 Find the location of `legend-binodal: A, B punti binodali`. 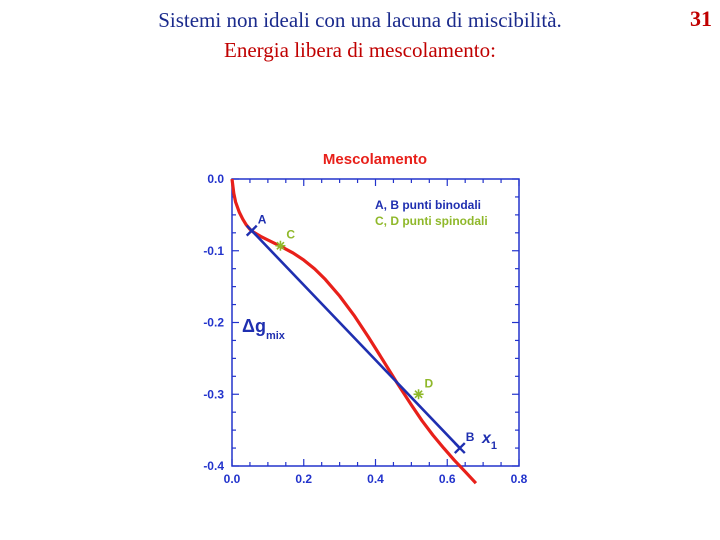

legend-binodal: A, B punti binodali is located at coordinates (428, 205).